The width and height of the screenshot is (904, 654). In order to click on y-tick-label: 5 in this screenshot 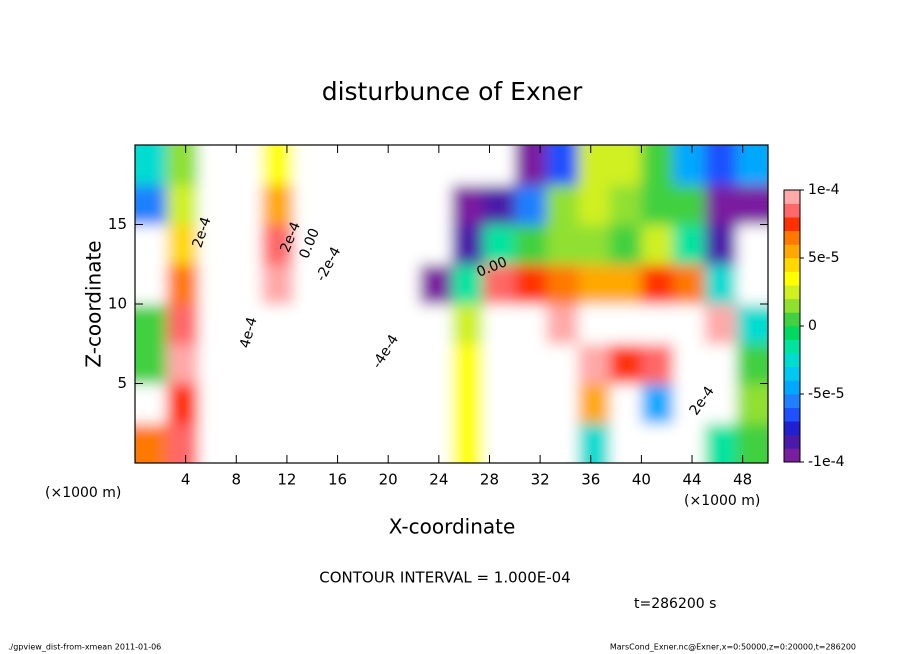, I will do `click(122, 383)`.